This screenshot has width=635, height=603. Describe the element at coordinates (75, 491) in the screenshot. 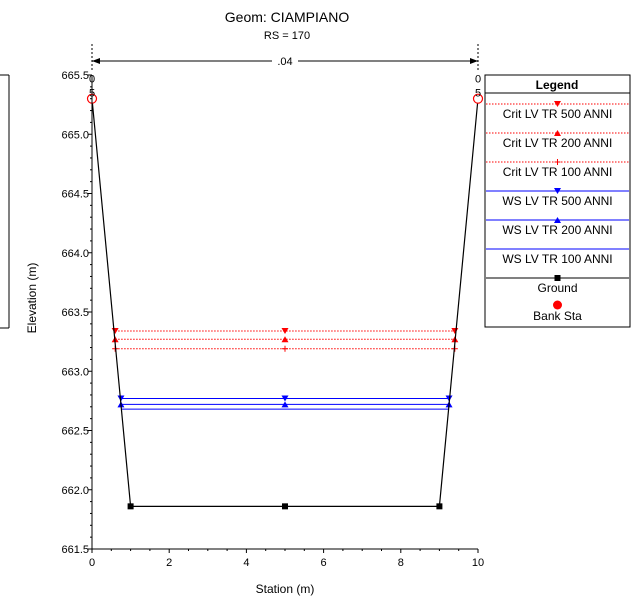

I see `y-tick-label: 662.0` at that location.